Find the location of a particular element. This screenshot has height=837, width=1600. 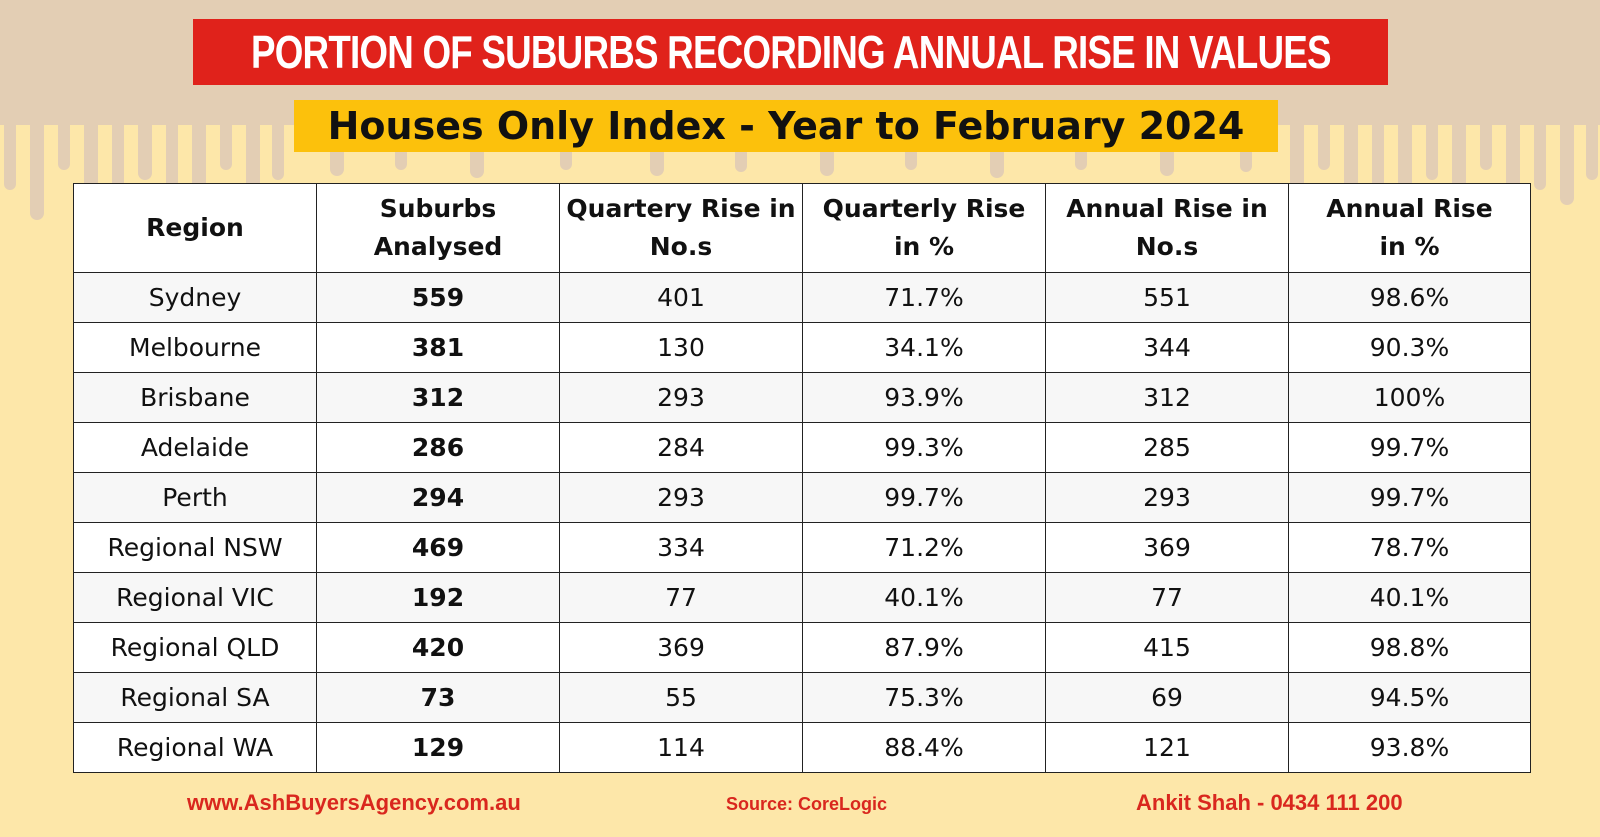

cell-suburbs-analysed: 559 is located at coordinates (438, 297).